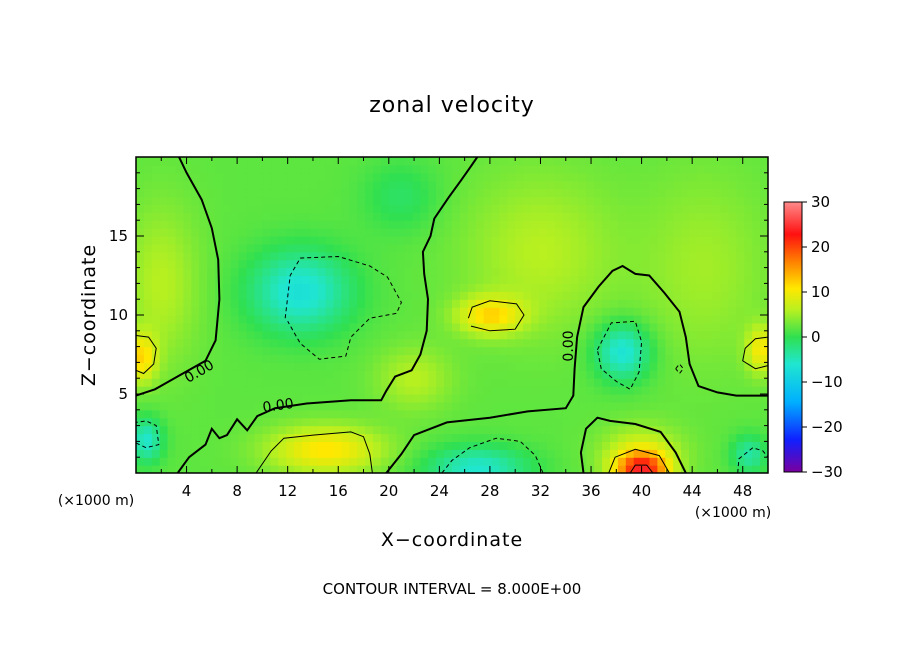 This screenshot has height=654, width=904. What do you see at coordinates (793, 337) in the screenshot?
I see `colorbar` at bounding box center [793, 337].